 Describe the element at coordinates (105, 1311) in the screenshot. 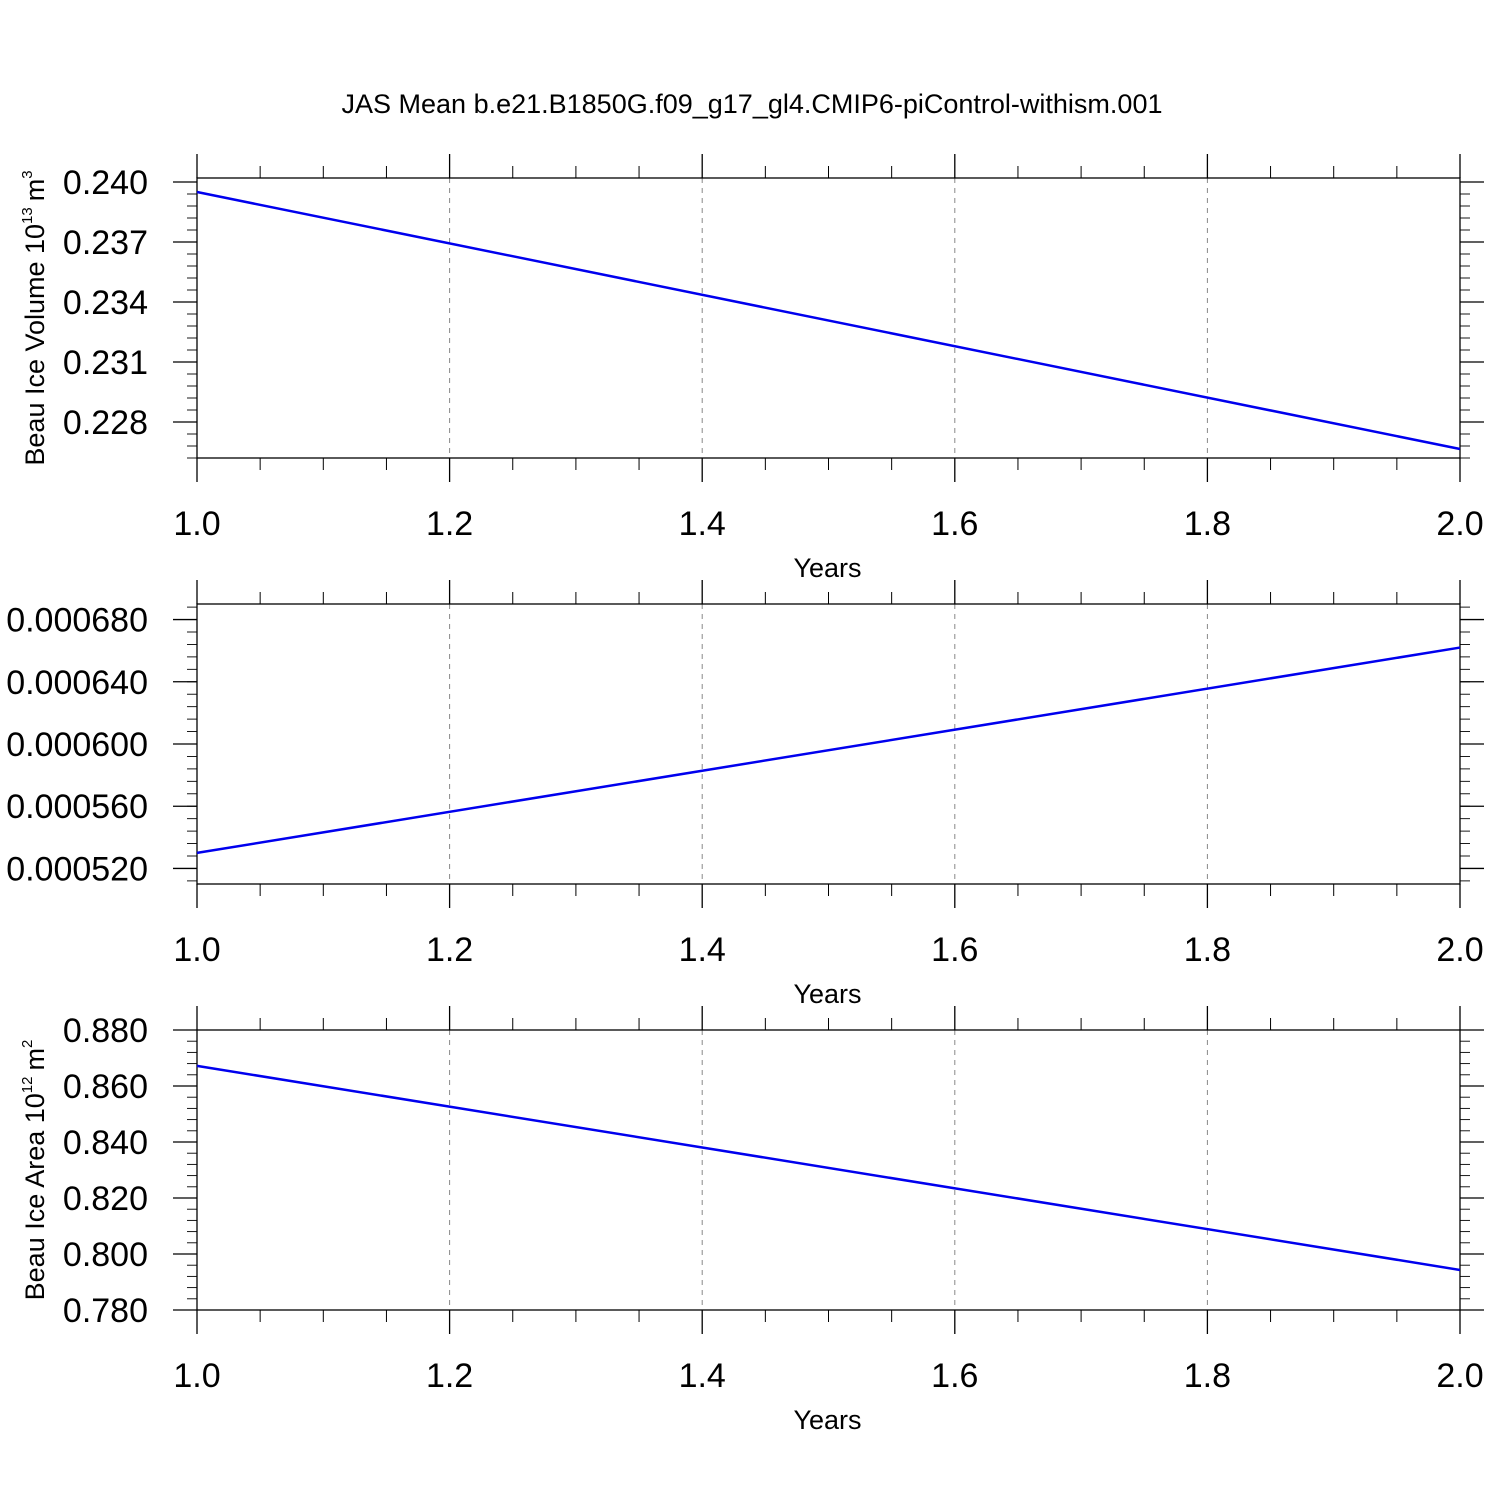

I see `y-tick-label: 0.780` at that location.